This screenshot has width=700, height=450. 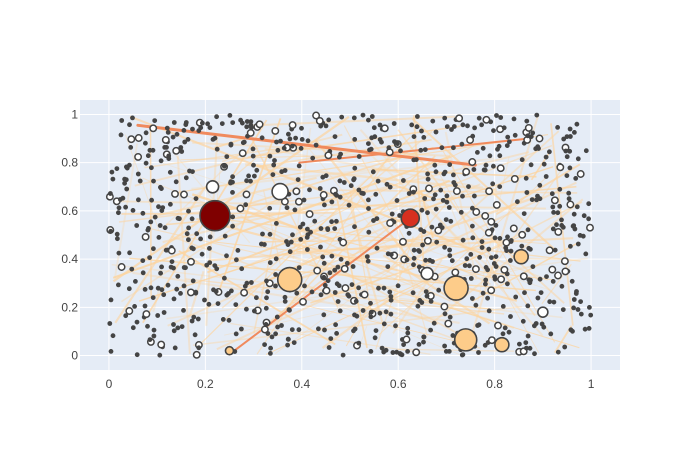 I want to click on x-axis-ticks: 0 0.2 0.4 0.6 0.8 1, so click(x=350, y=384).